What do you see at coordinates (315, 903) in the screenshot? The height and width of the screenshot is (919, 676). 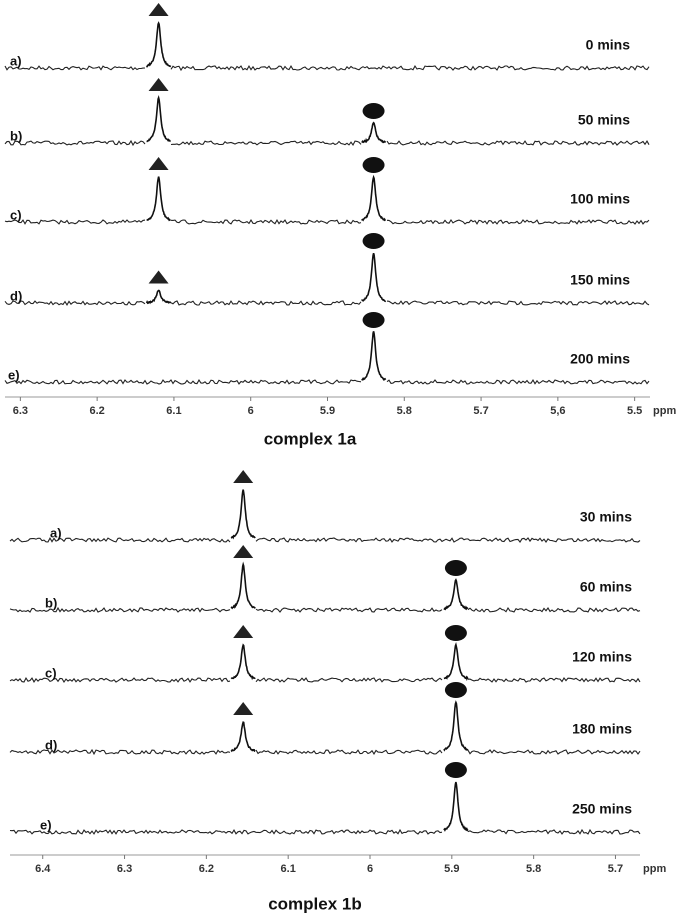 I see `caption: complex 1b` at bounding box center [315, 903].